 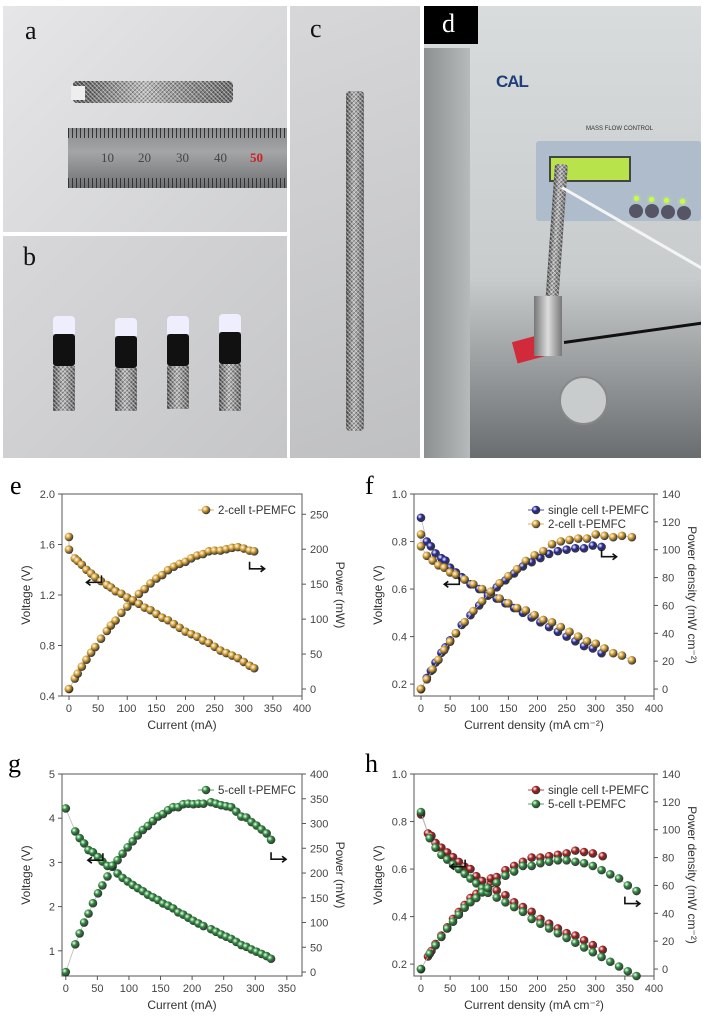 I want to click on series-single-cell-t-pemfc, so click(x=512, y=892).